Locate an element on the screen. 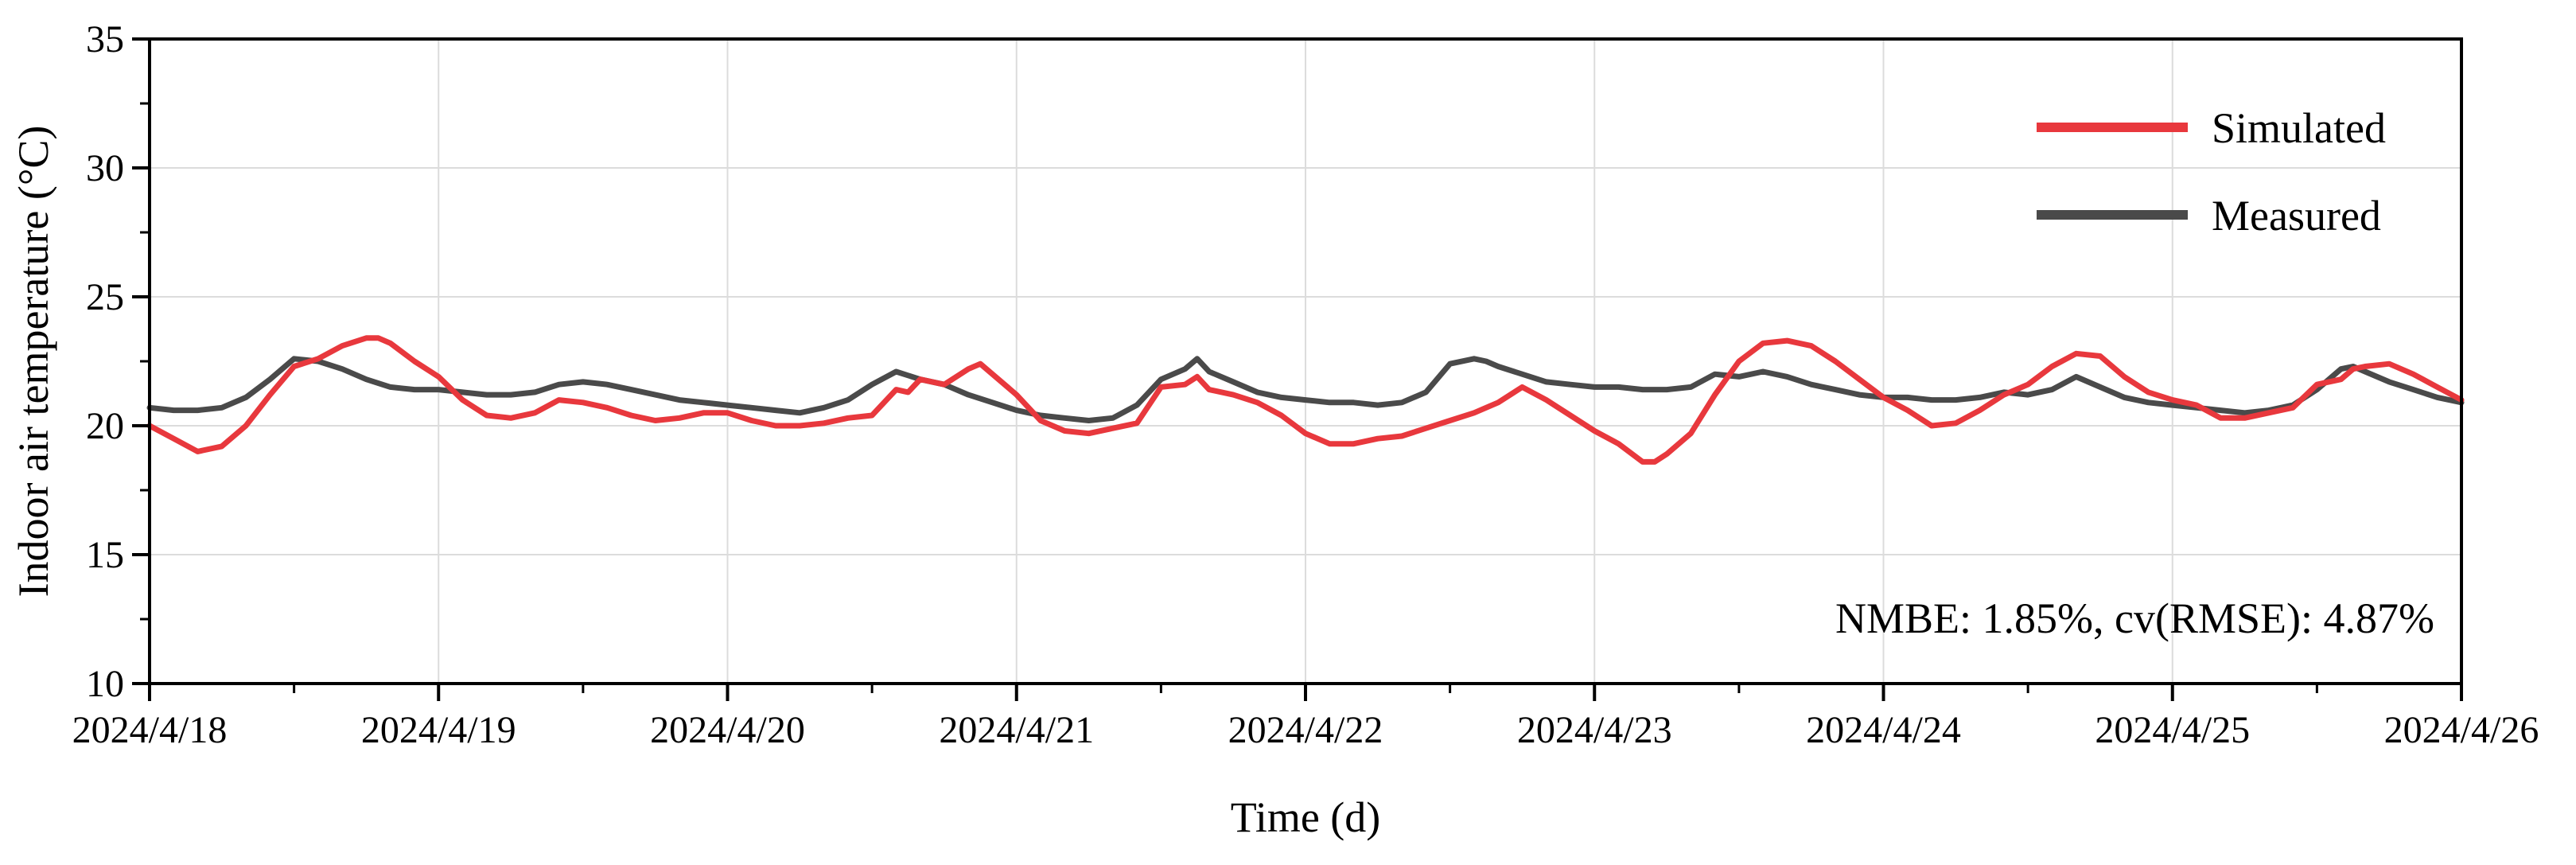 This screenshot has height=865, width=2576. x-tick-label: 2024/4/18 is located at coordinates (150, 730).